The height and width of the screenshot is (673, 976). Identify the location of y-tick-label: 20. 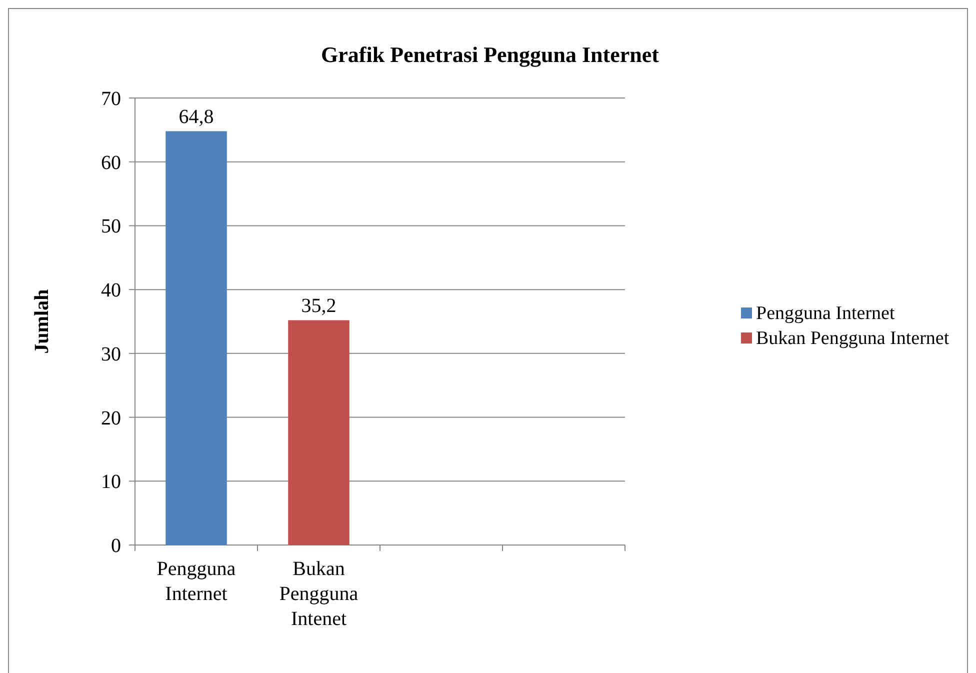
(111, 418).